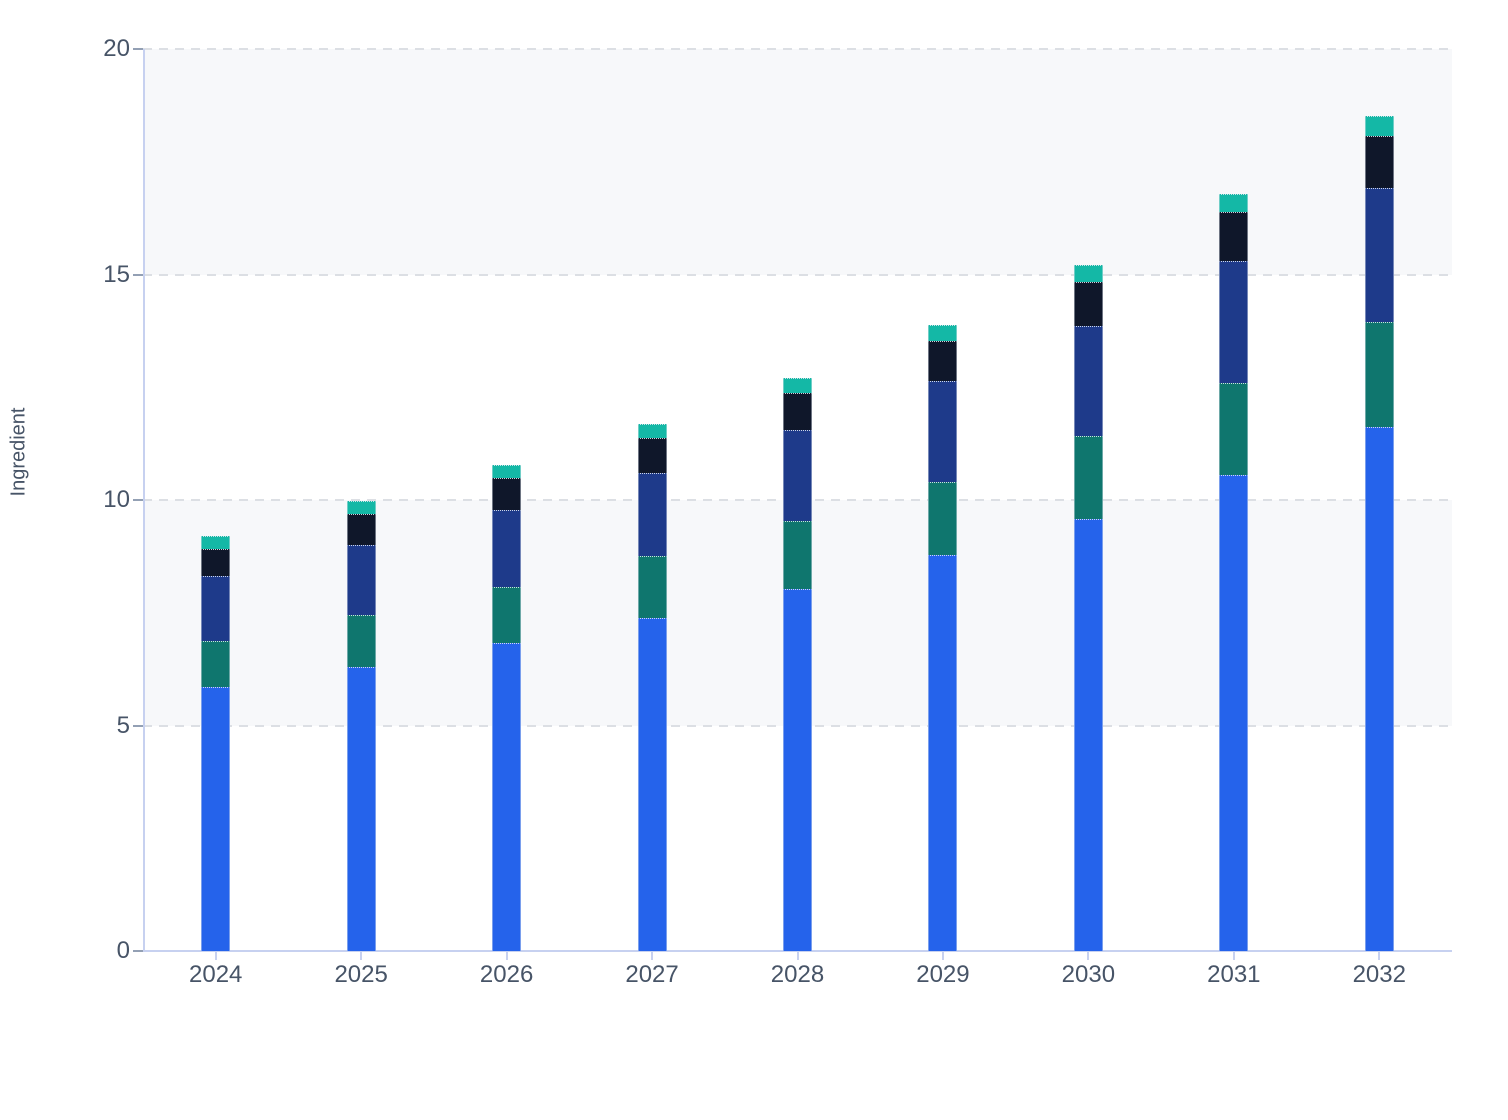 This screenshot has width=1508, height=1120. Describe the element at coordinates (361, 529) in the screenshot. I see `bar-segment-2025-dark-navy` at that location.